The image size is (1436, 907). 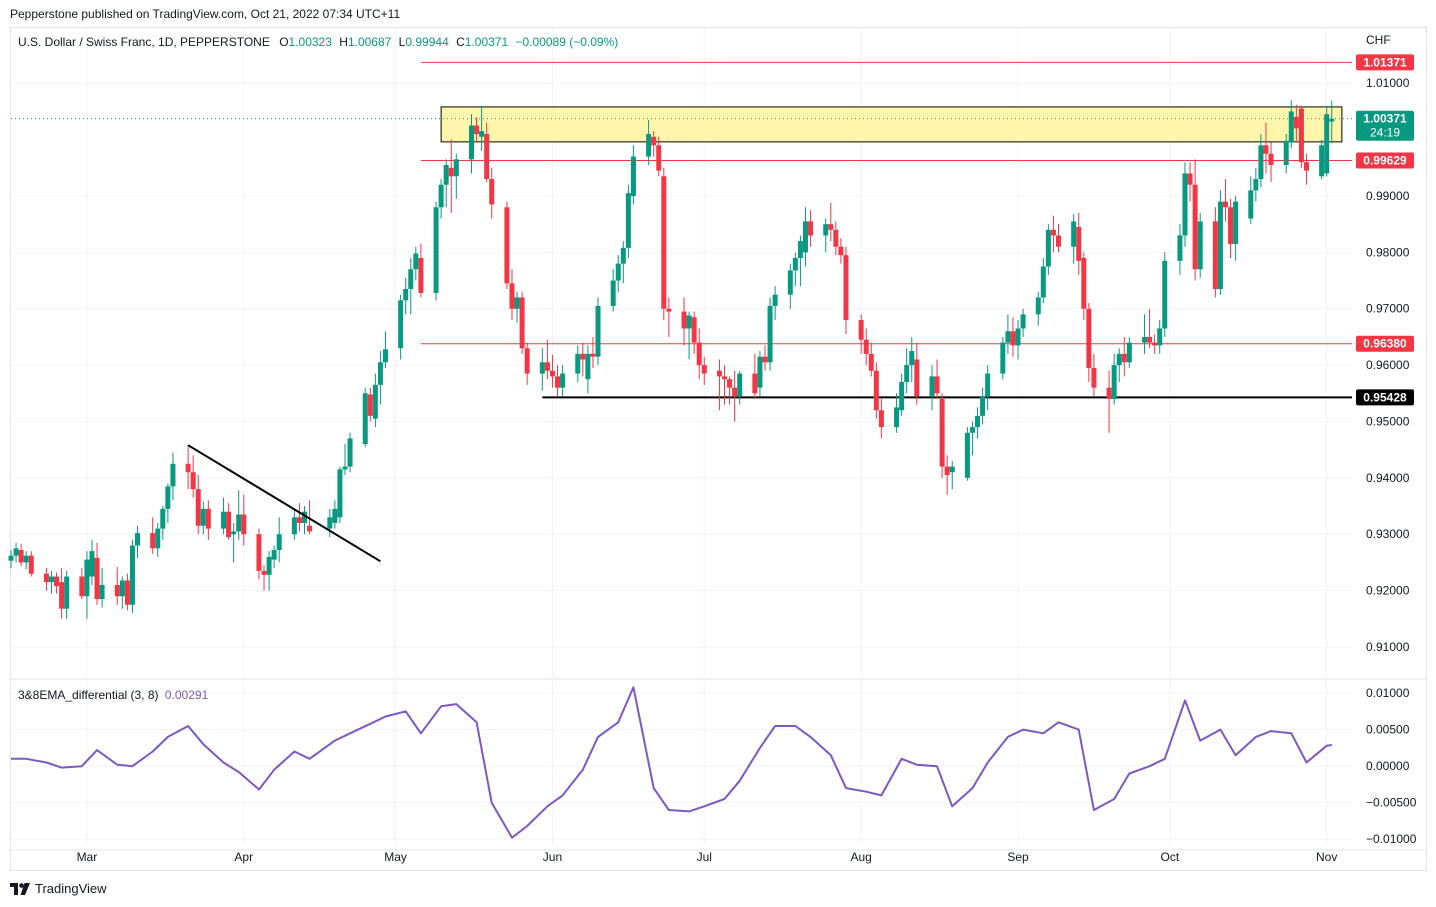 I want to click on price-tick-label: 0.99000, so click(x=1388, y=196).